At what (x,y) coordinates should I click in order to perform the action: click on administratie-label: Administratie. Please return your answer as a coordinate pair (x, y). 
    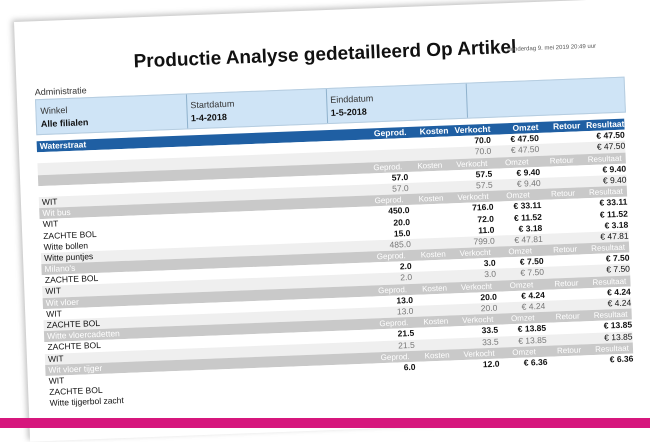
    Looking at the image, I should click on (60, 91).